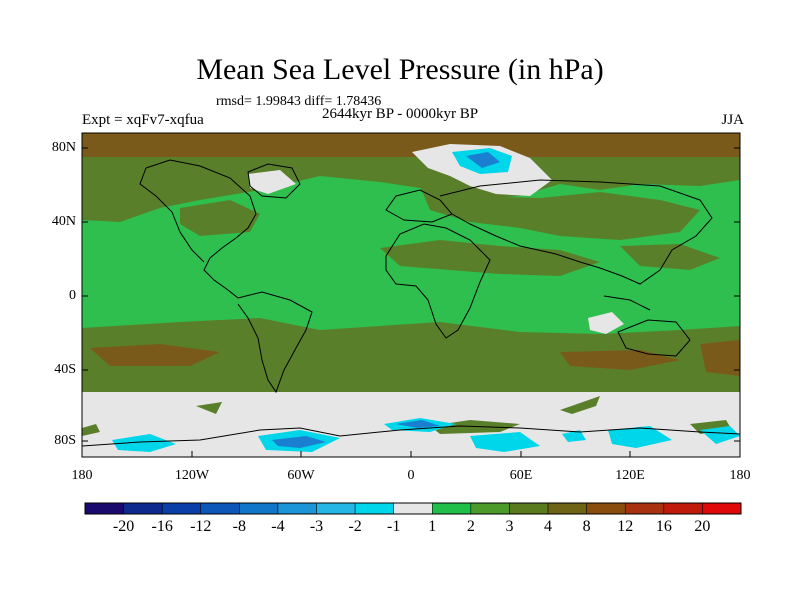  Describe the element at coordinates (432, 526) in the screenshot. I see `colorbar-label: 1` at that location.